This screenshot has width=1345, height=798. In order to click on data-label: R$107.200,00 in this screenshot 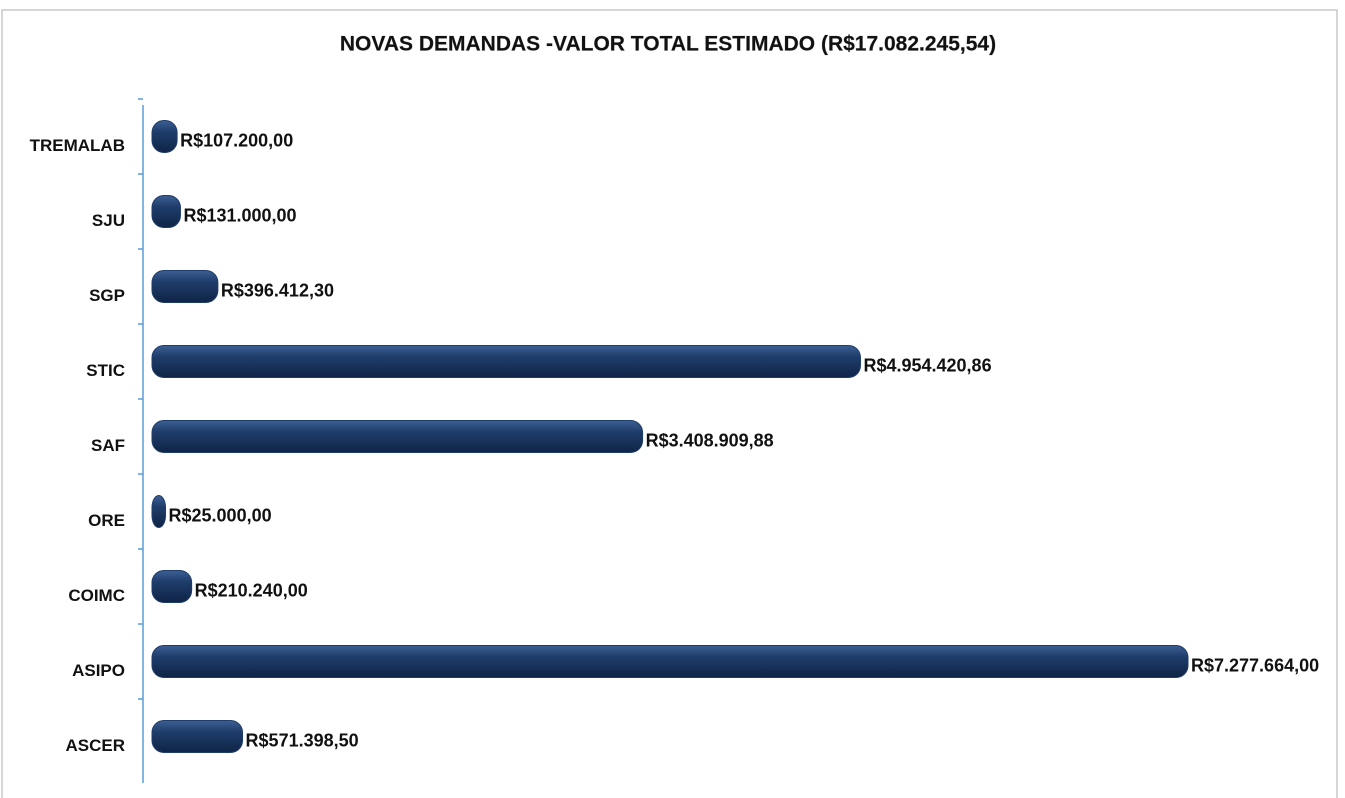, I will do `click(236, 140)`.